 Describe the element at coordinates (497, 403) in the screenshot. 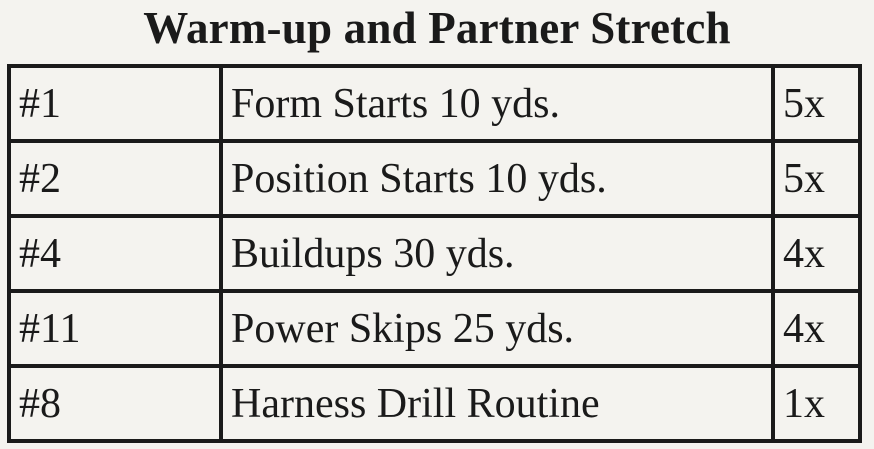

I see `drill-name: Harness Drill Routine` at that location.